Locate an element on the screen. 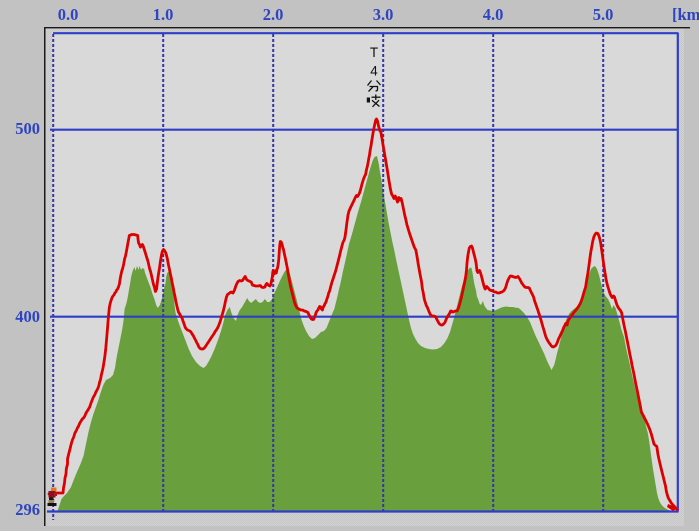  svg-text: 3.0 is located at coordinates (383, 14).